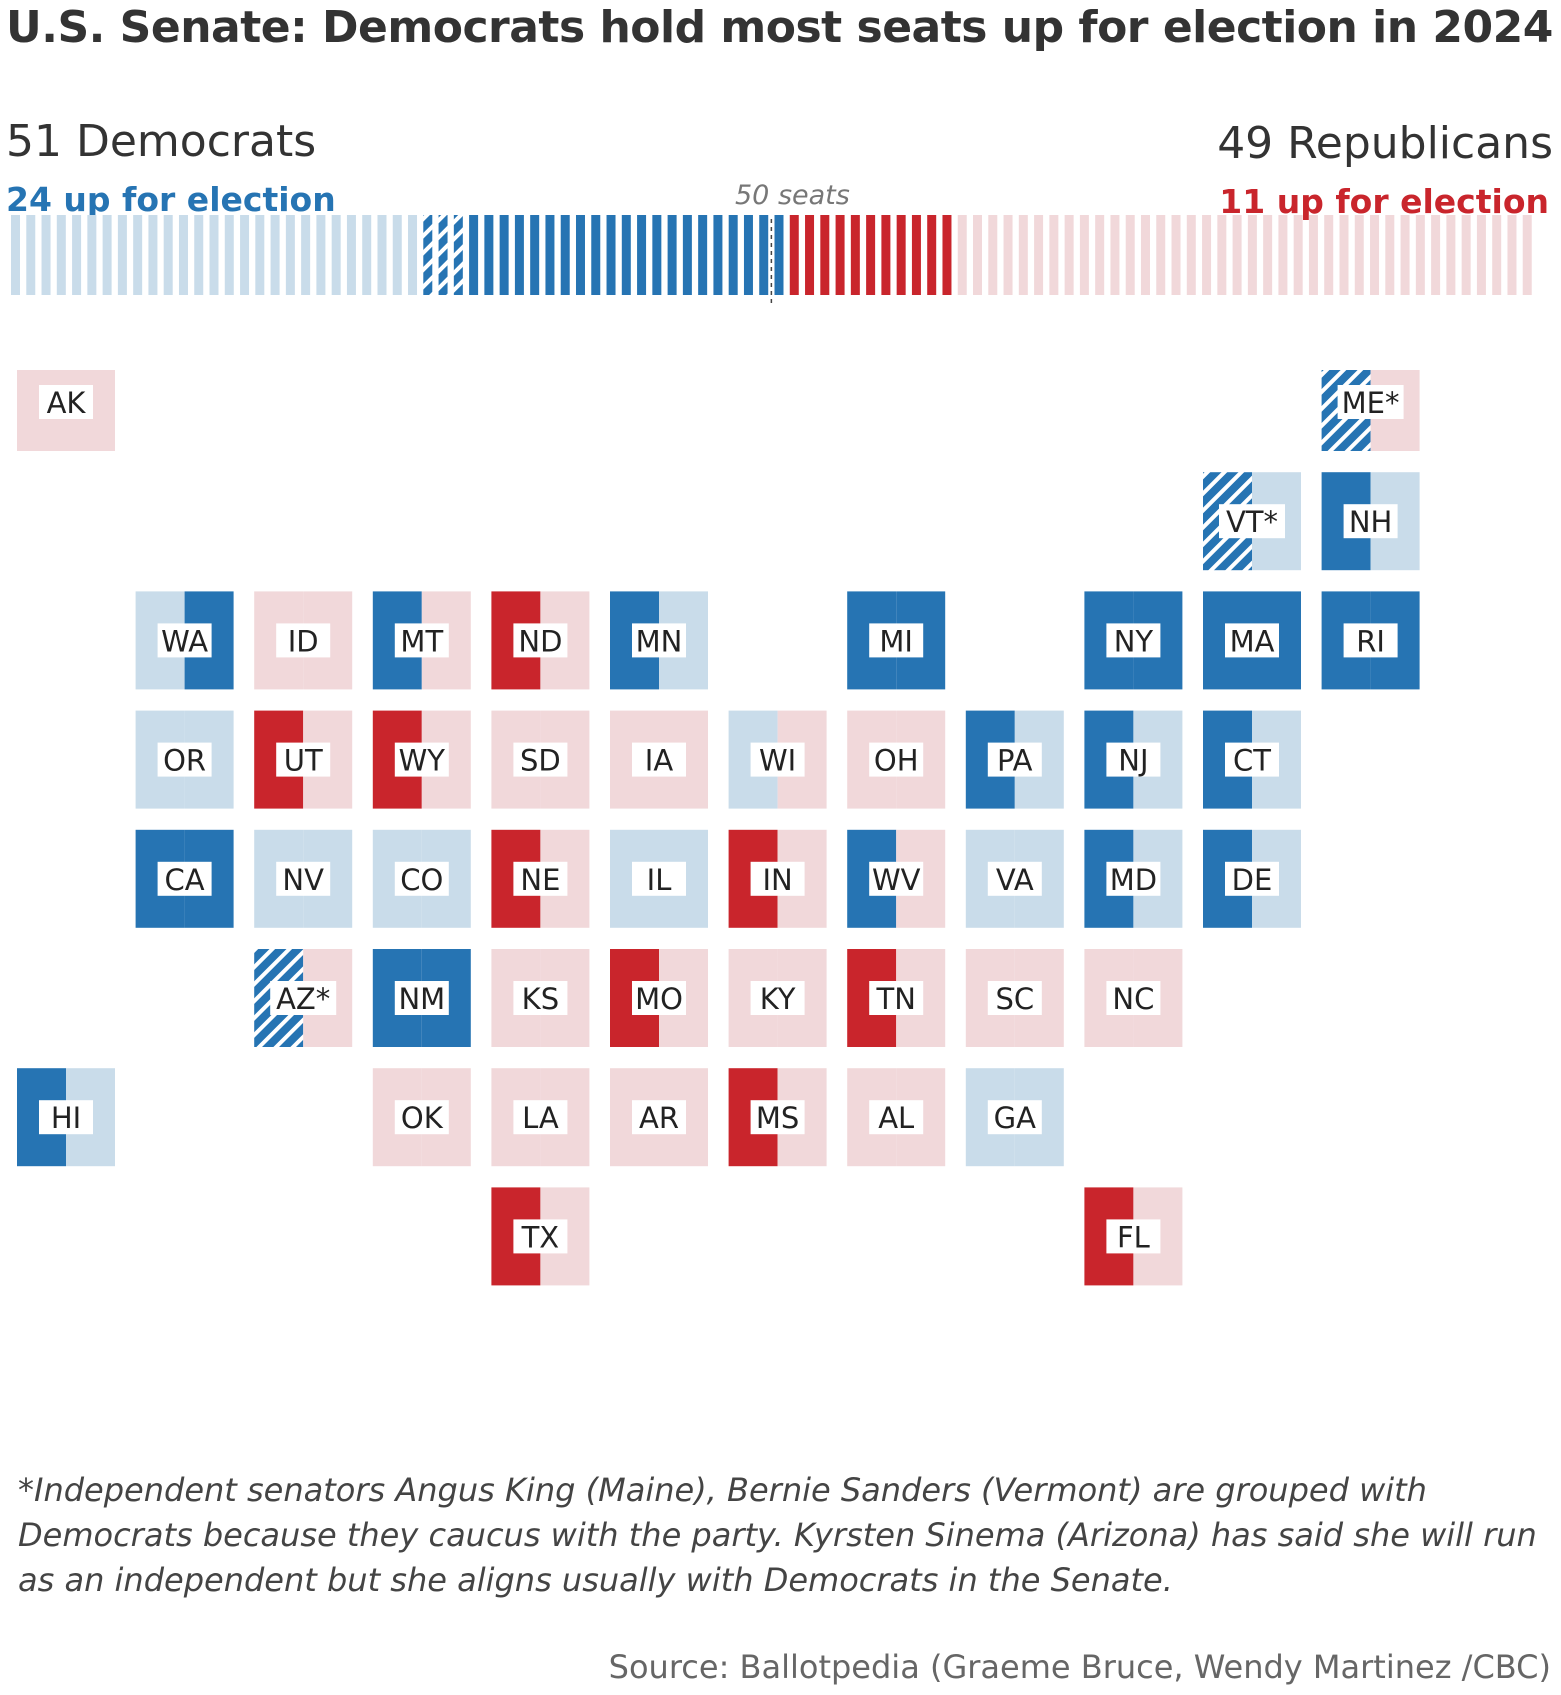 This screenshot has width=1561, height=1695. Describe the element at coordinates (1014, 998) in the screenshot. I see `state-tile-sc: SC` at that location.